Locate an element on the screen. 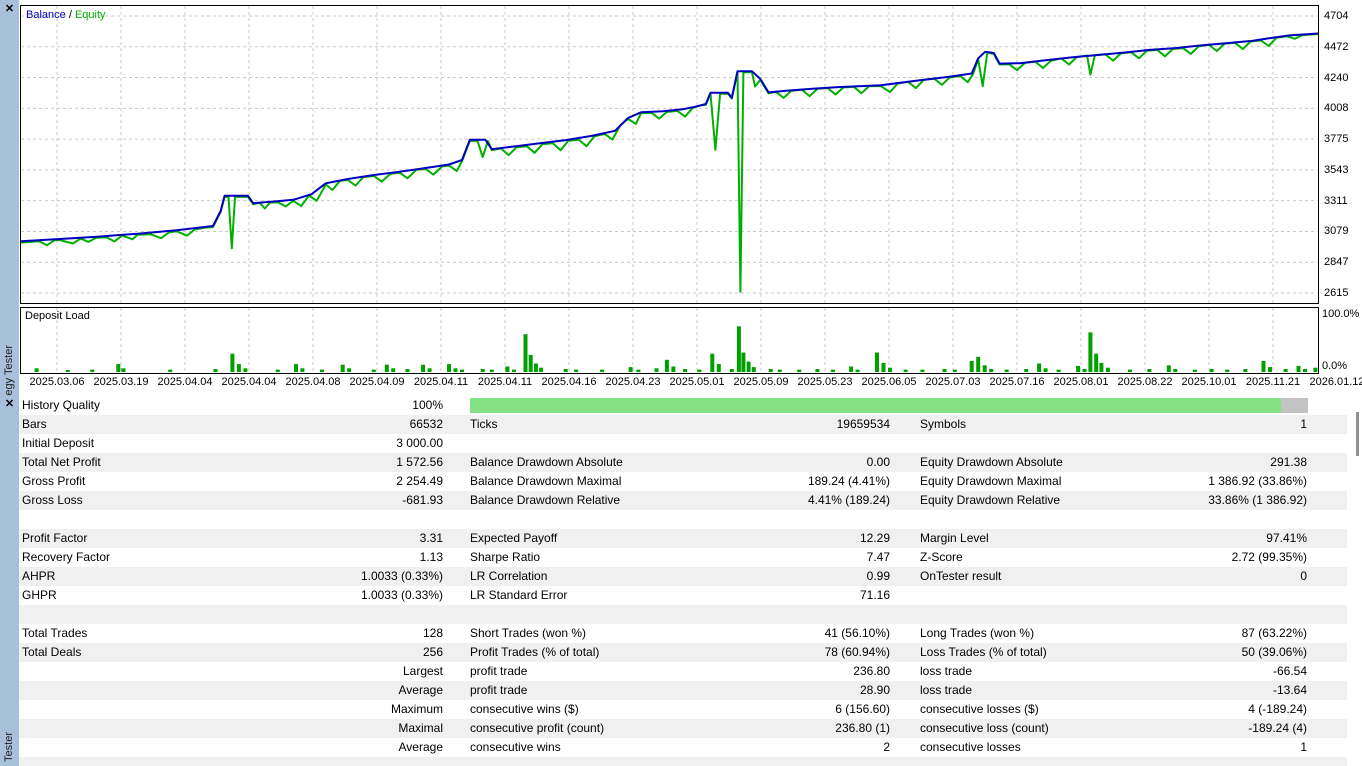 The image size is (1362, 766). stats-cell: Ticks 19659534 is located at coordinates (668, 424).